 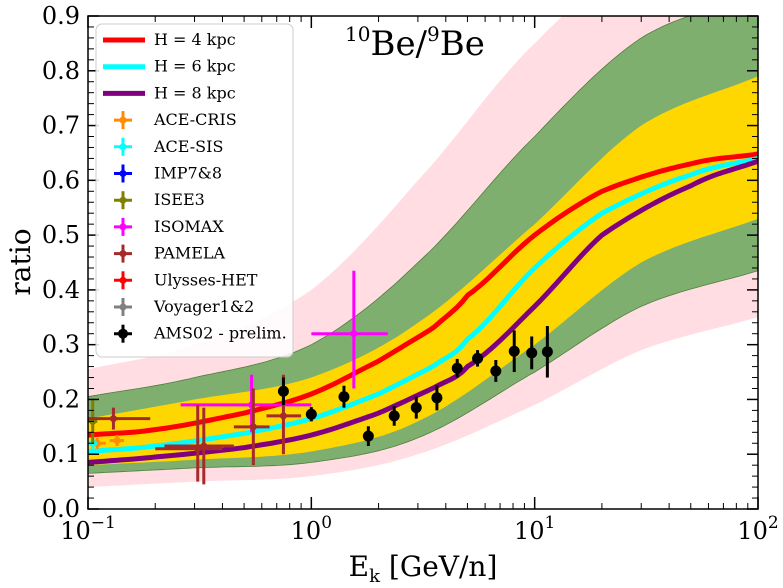 I want to click on x-tick-label: 10¹, so click(x=534, y=529).